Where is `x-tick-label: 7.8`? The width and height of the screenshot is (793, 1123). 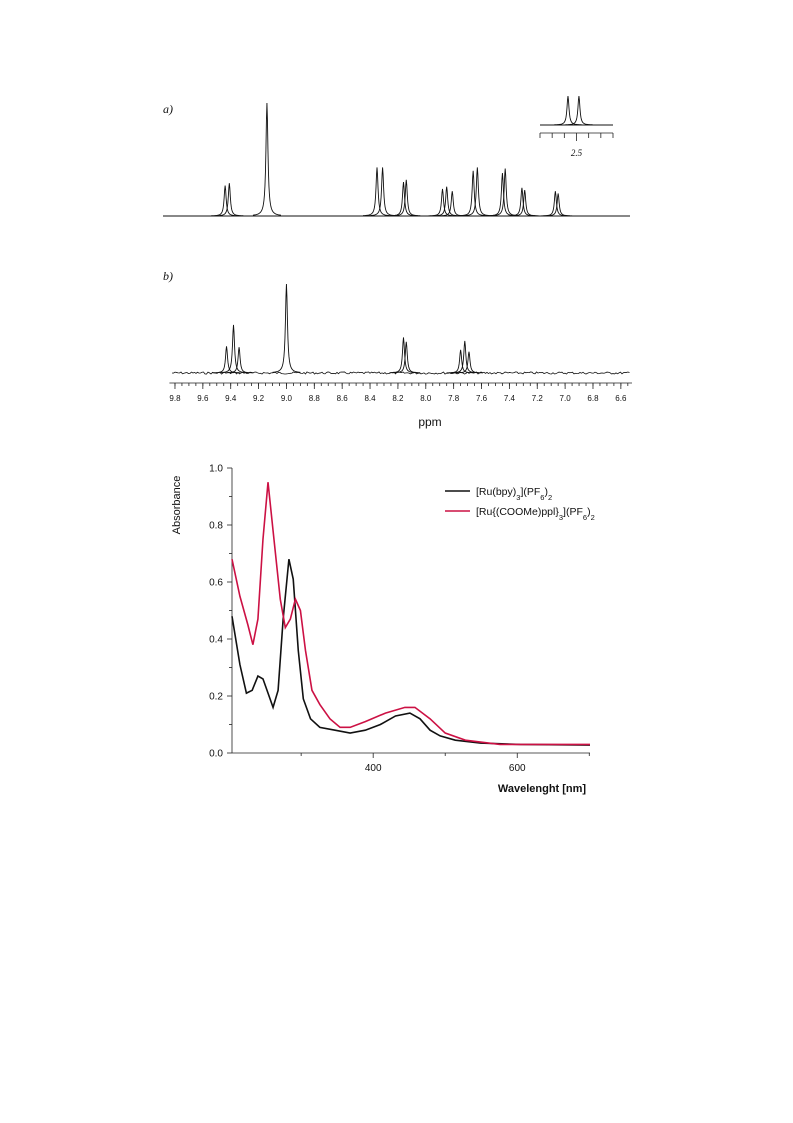
x-tick-label: 7.8 is located at coordinates (454, 398).